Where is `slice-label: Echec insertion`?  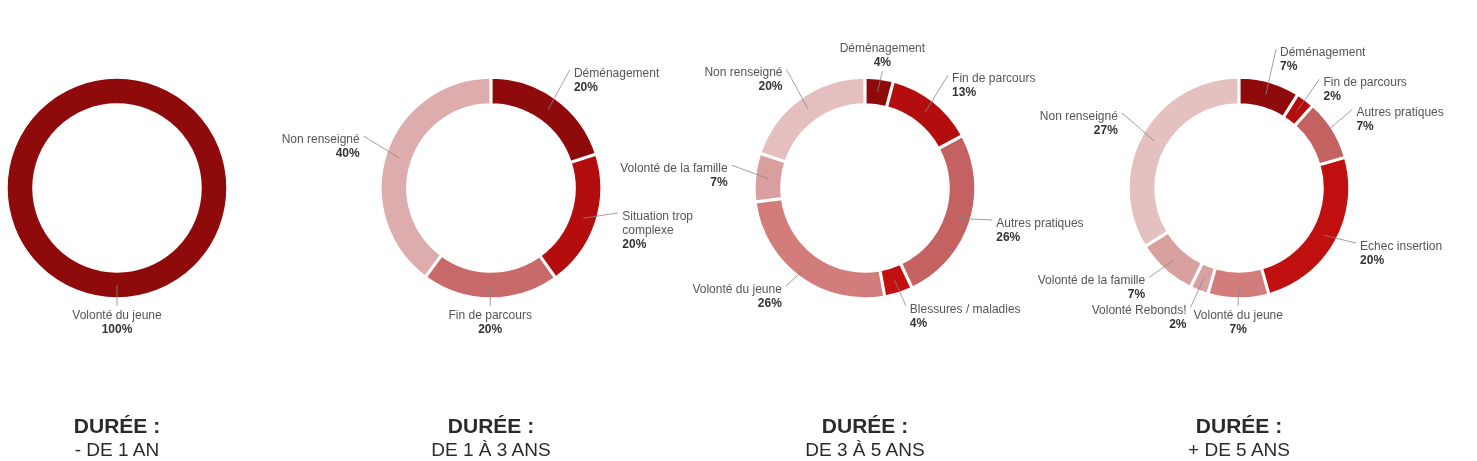 slice-label: Echec insertion is located at coordinates (1401, 246).